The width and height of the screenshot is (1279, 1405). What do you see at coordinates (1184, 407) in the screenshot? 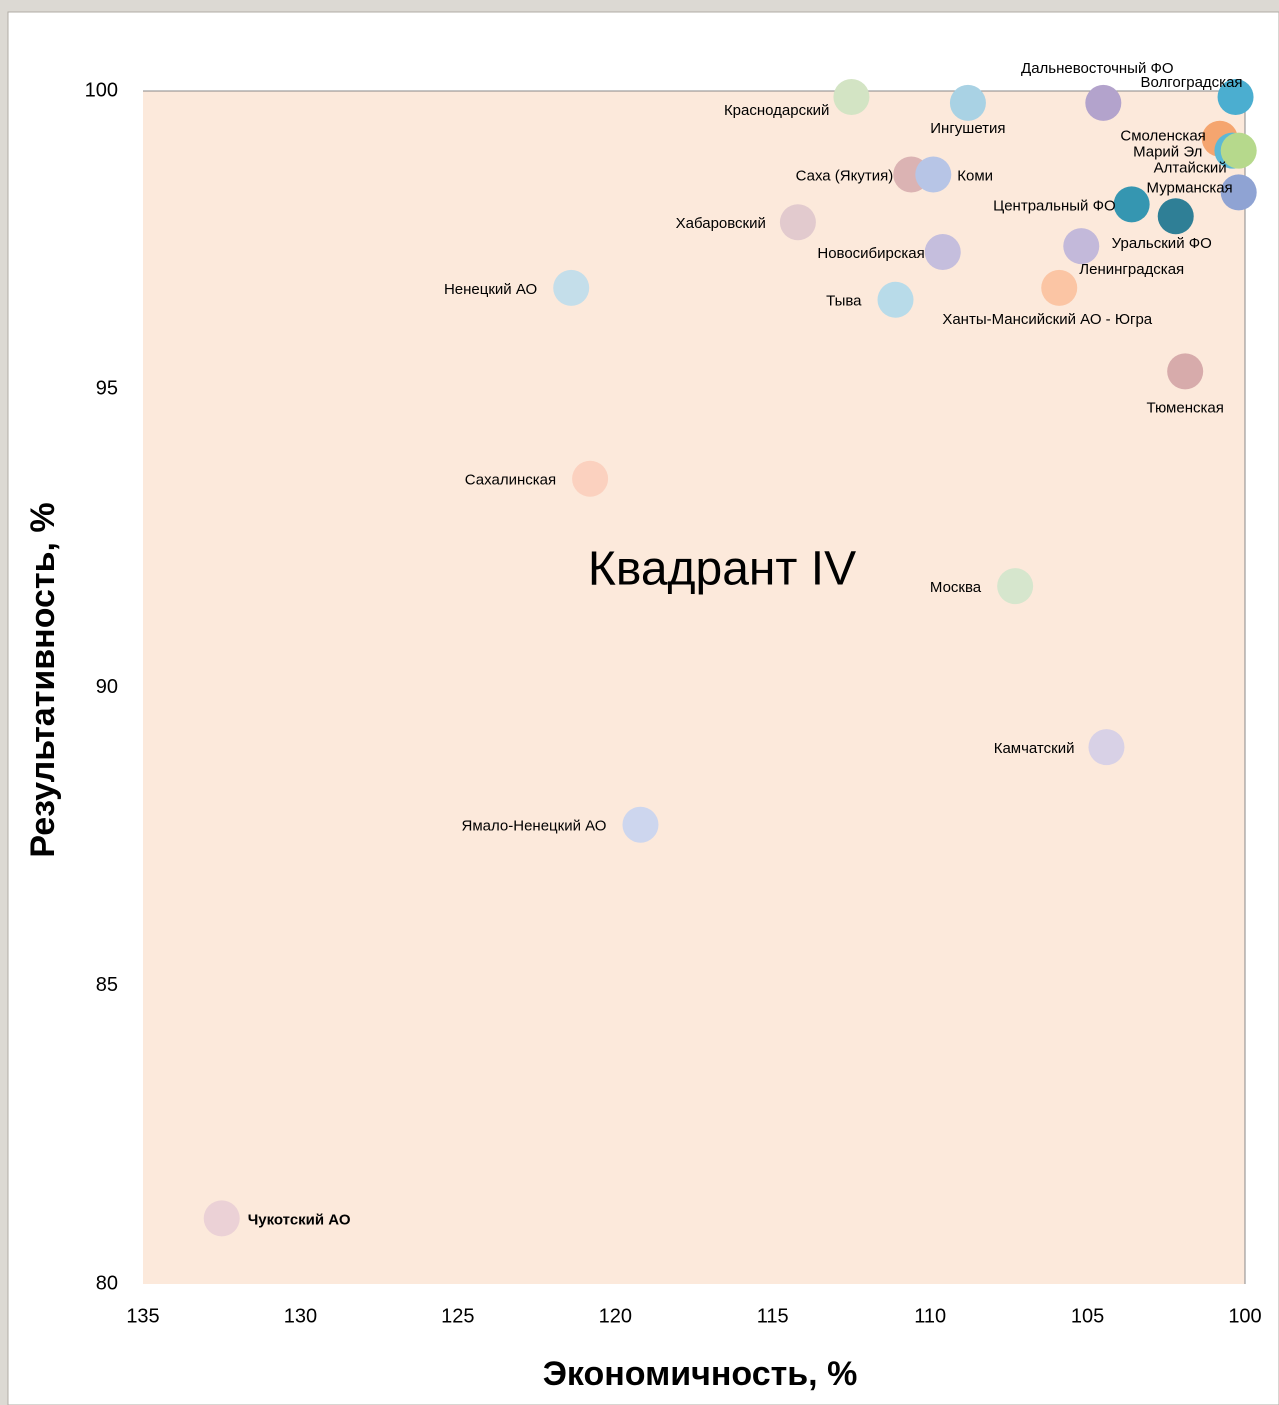
I see `point-label: Тюменская` at bounding box center [1184, 407].